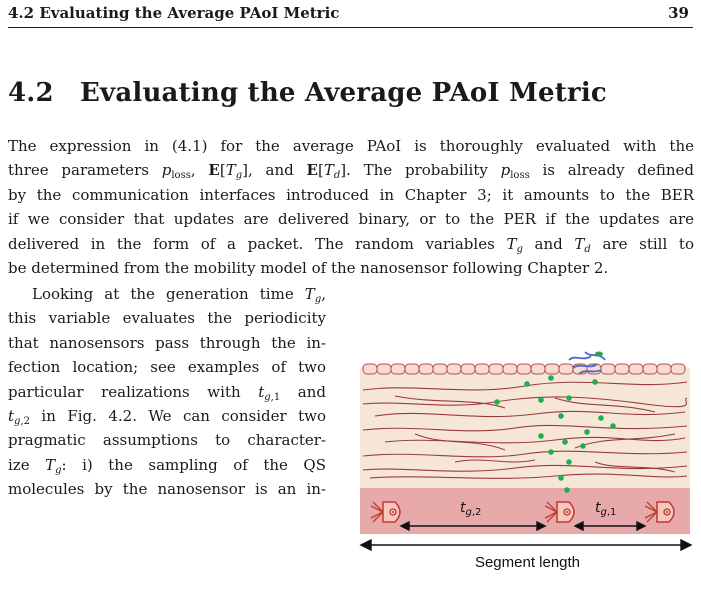 The image size is (701, 592). Describe the element at coordinates (350, 27) in the screenshot. I see `header-rule` at that location.